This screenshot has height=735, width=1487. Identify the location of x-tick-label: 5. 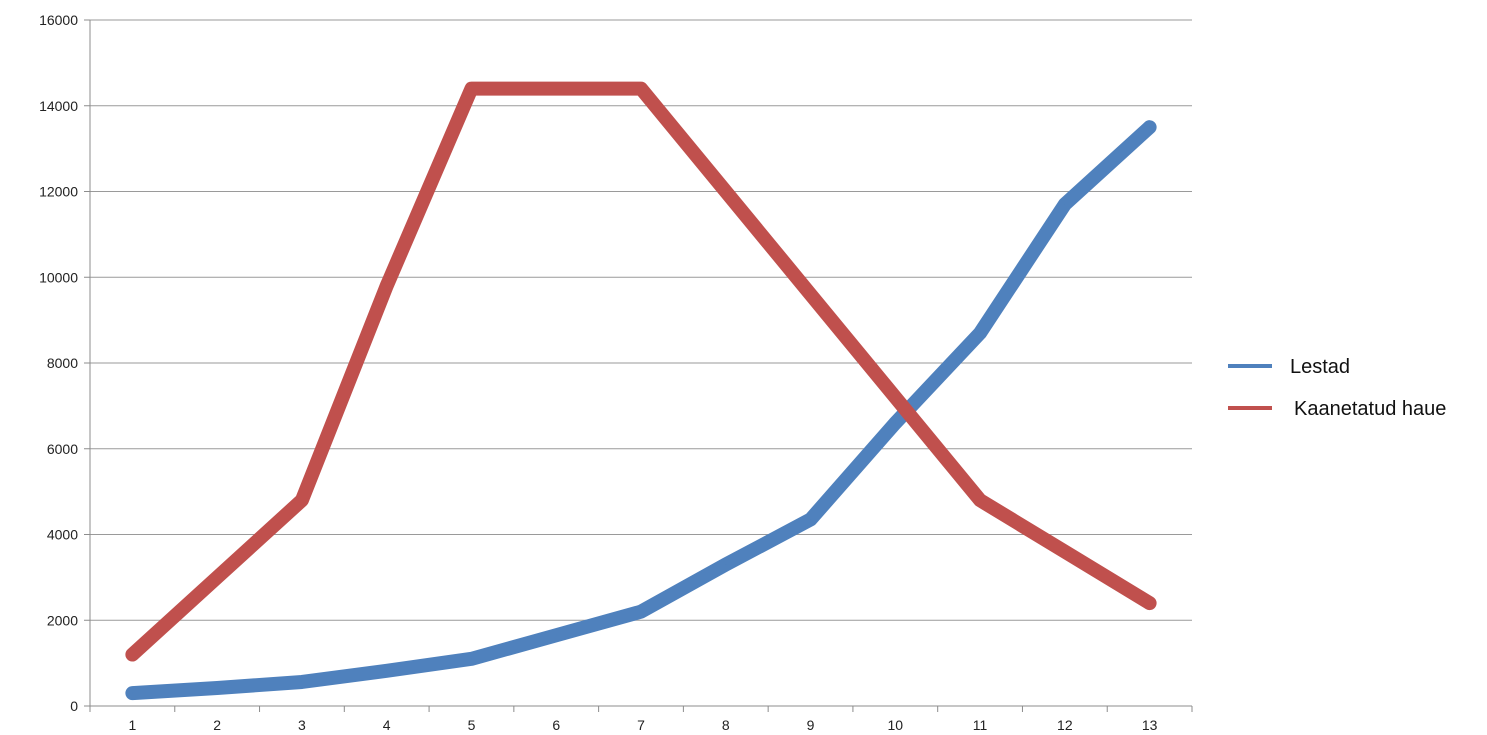
(472, 725).